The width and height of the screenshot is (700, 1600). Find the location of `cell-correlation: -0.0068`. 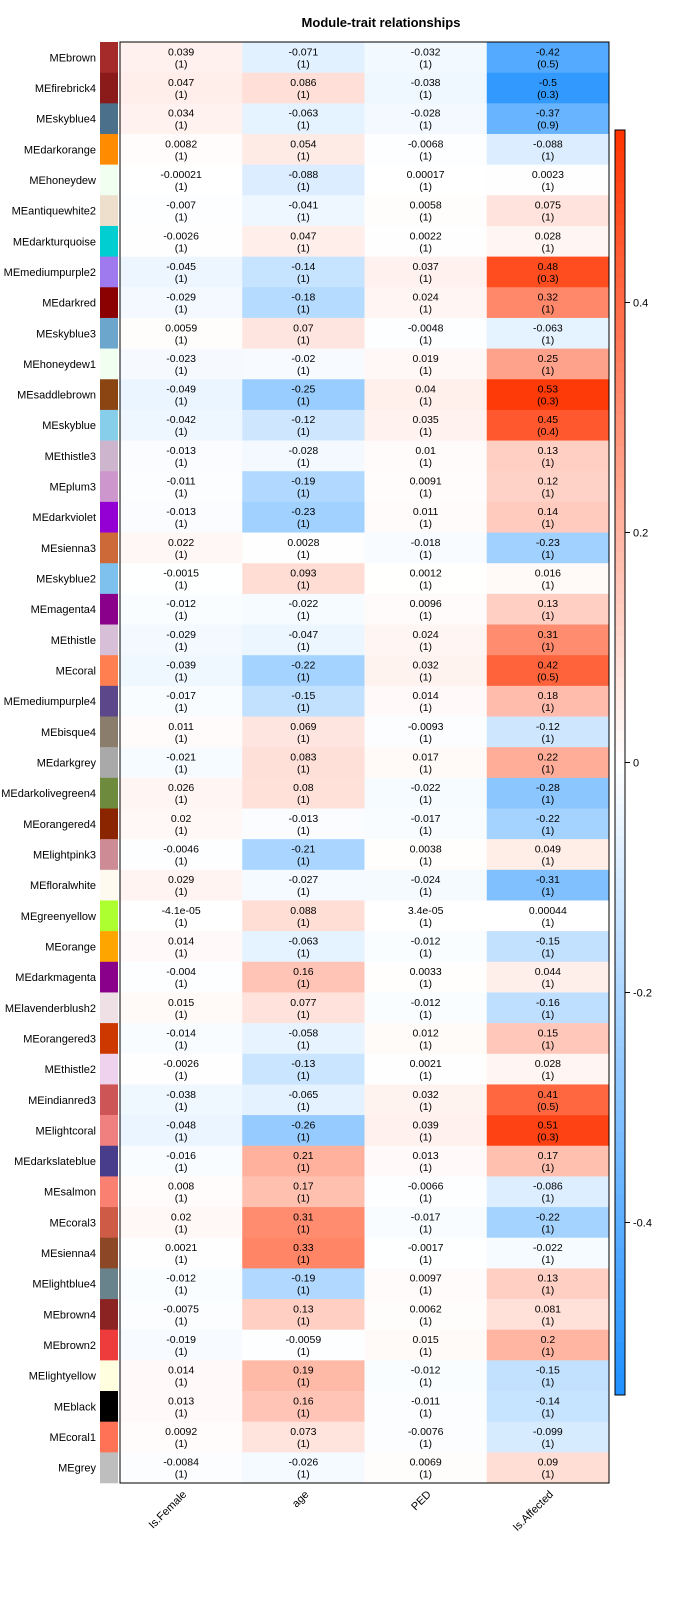

cell-correlation: -0.0068 is located at coordinates (426, 144).